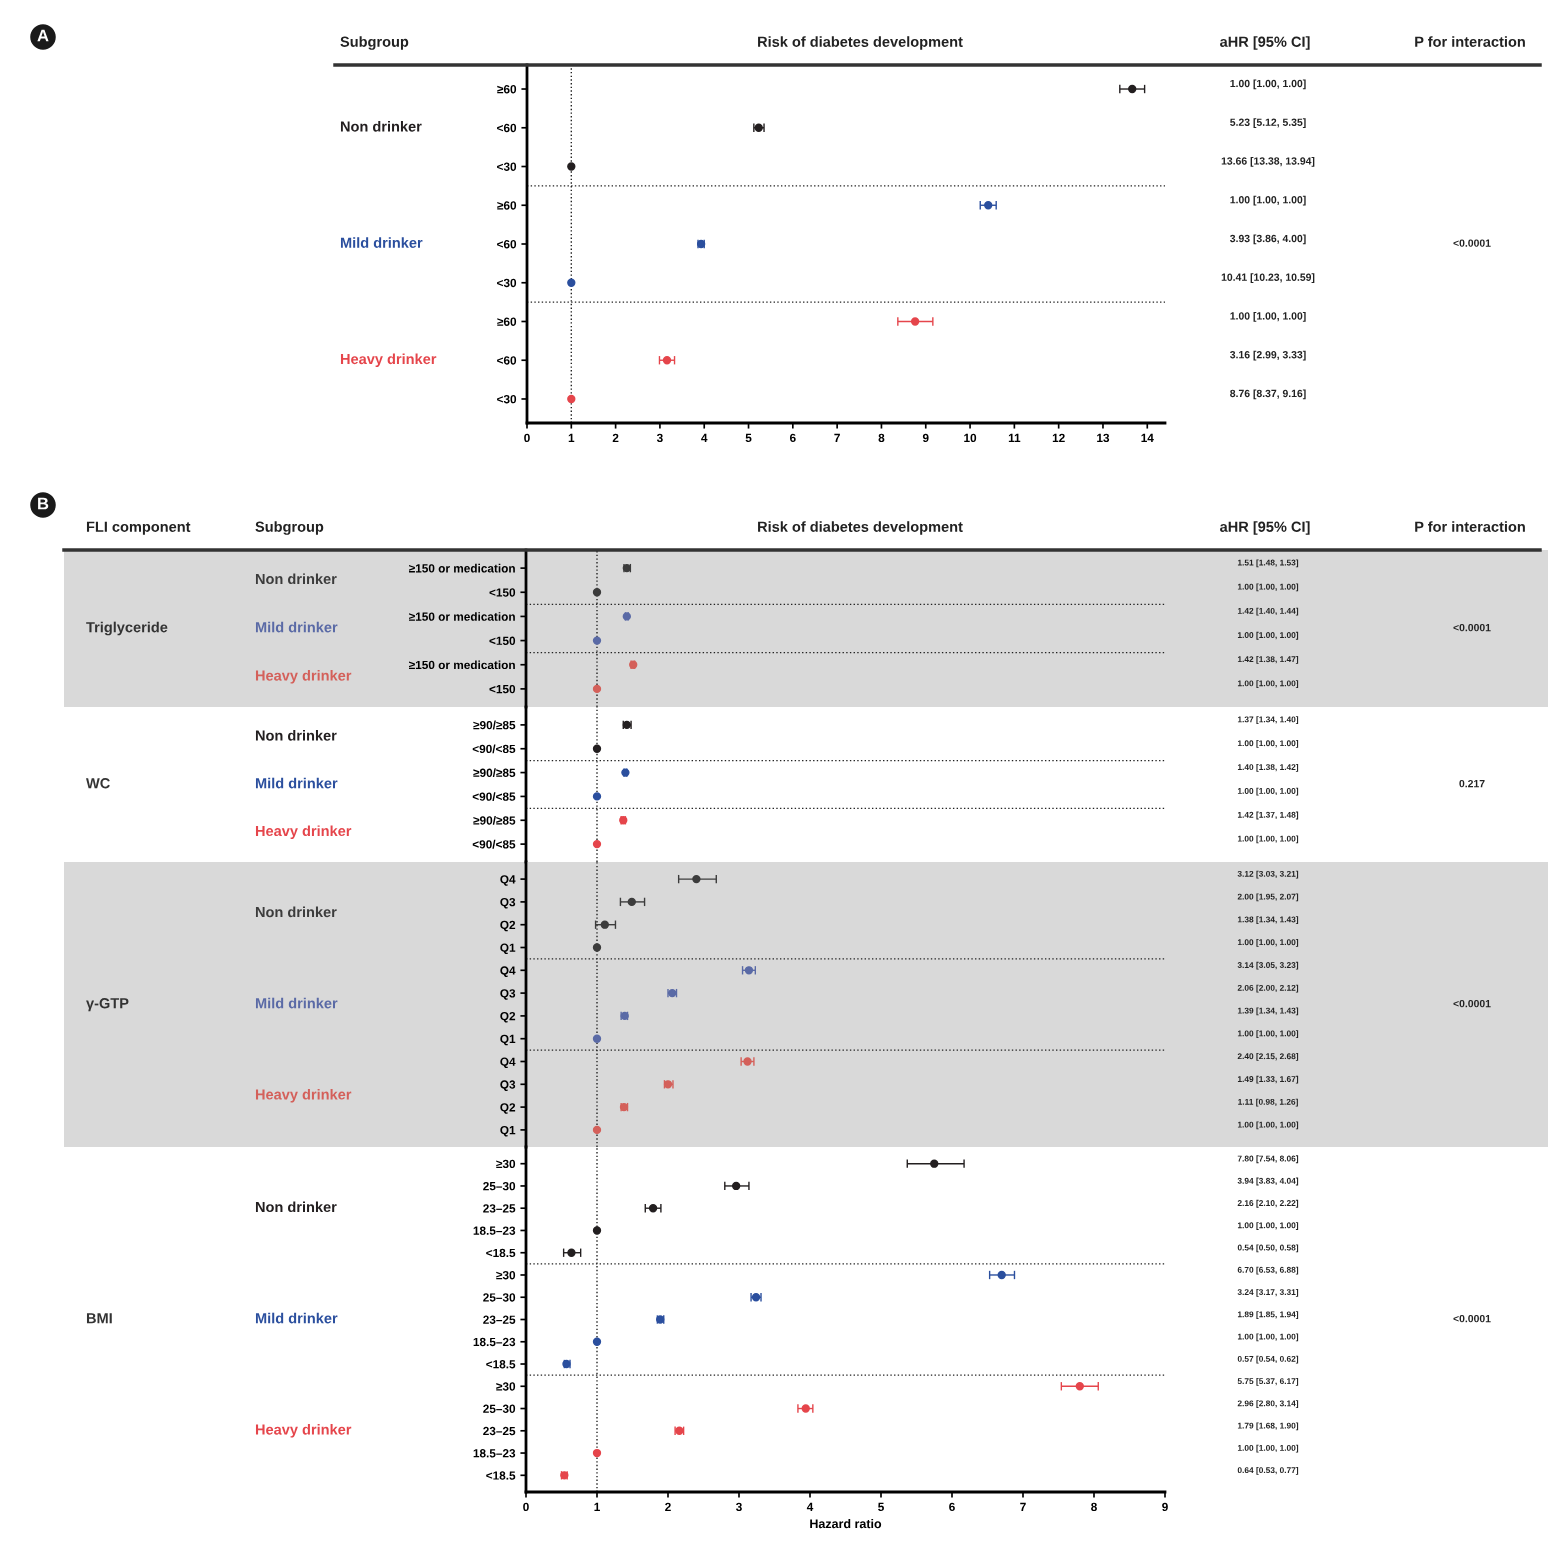 This screenshot has height=1553, width=1554. What do you see at coordinates (1268, 1102) in the screenshot?
I see `text: 1.11 [0.98, 1.26]` at bounding box center [1268, 1102].